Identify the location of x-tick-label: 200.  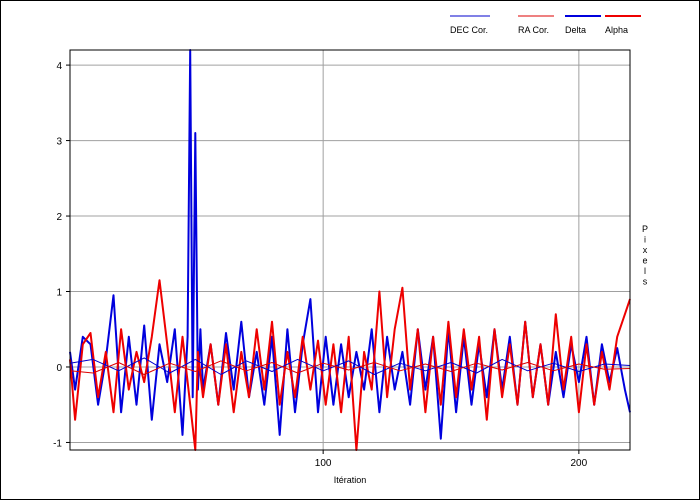
(579, 463).